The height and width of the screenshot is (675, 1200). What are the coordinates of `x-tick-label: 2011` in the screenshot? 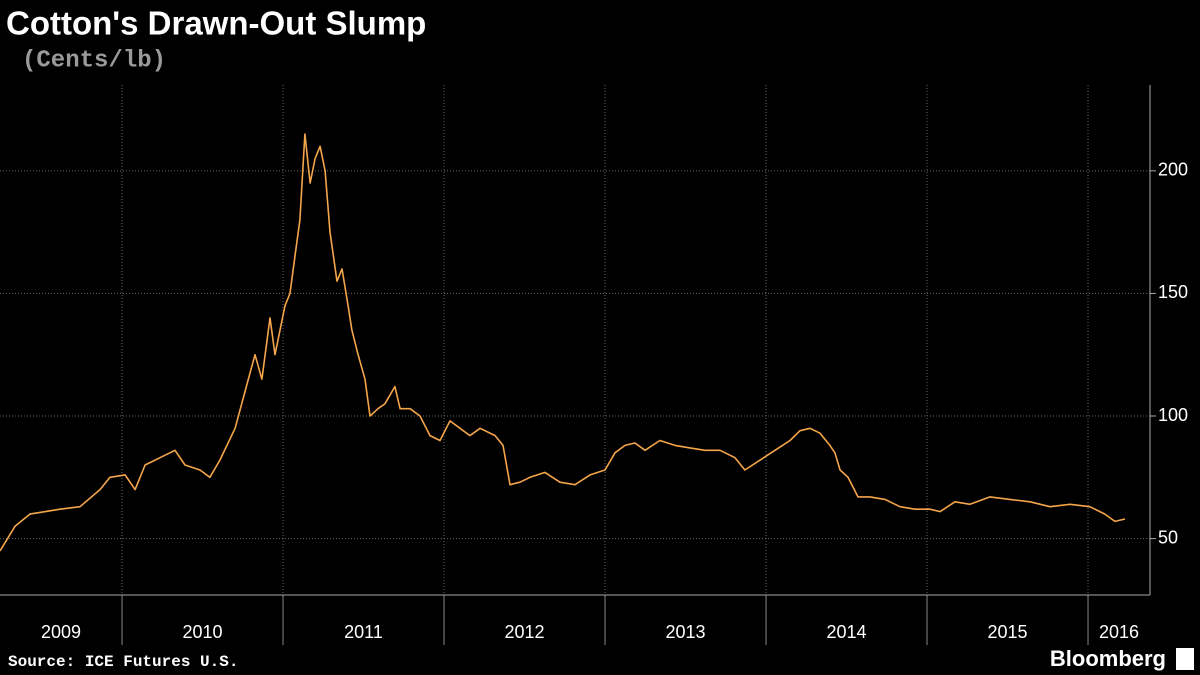 It's located at (363, 632).